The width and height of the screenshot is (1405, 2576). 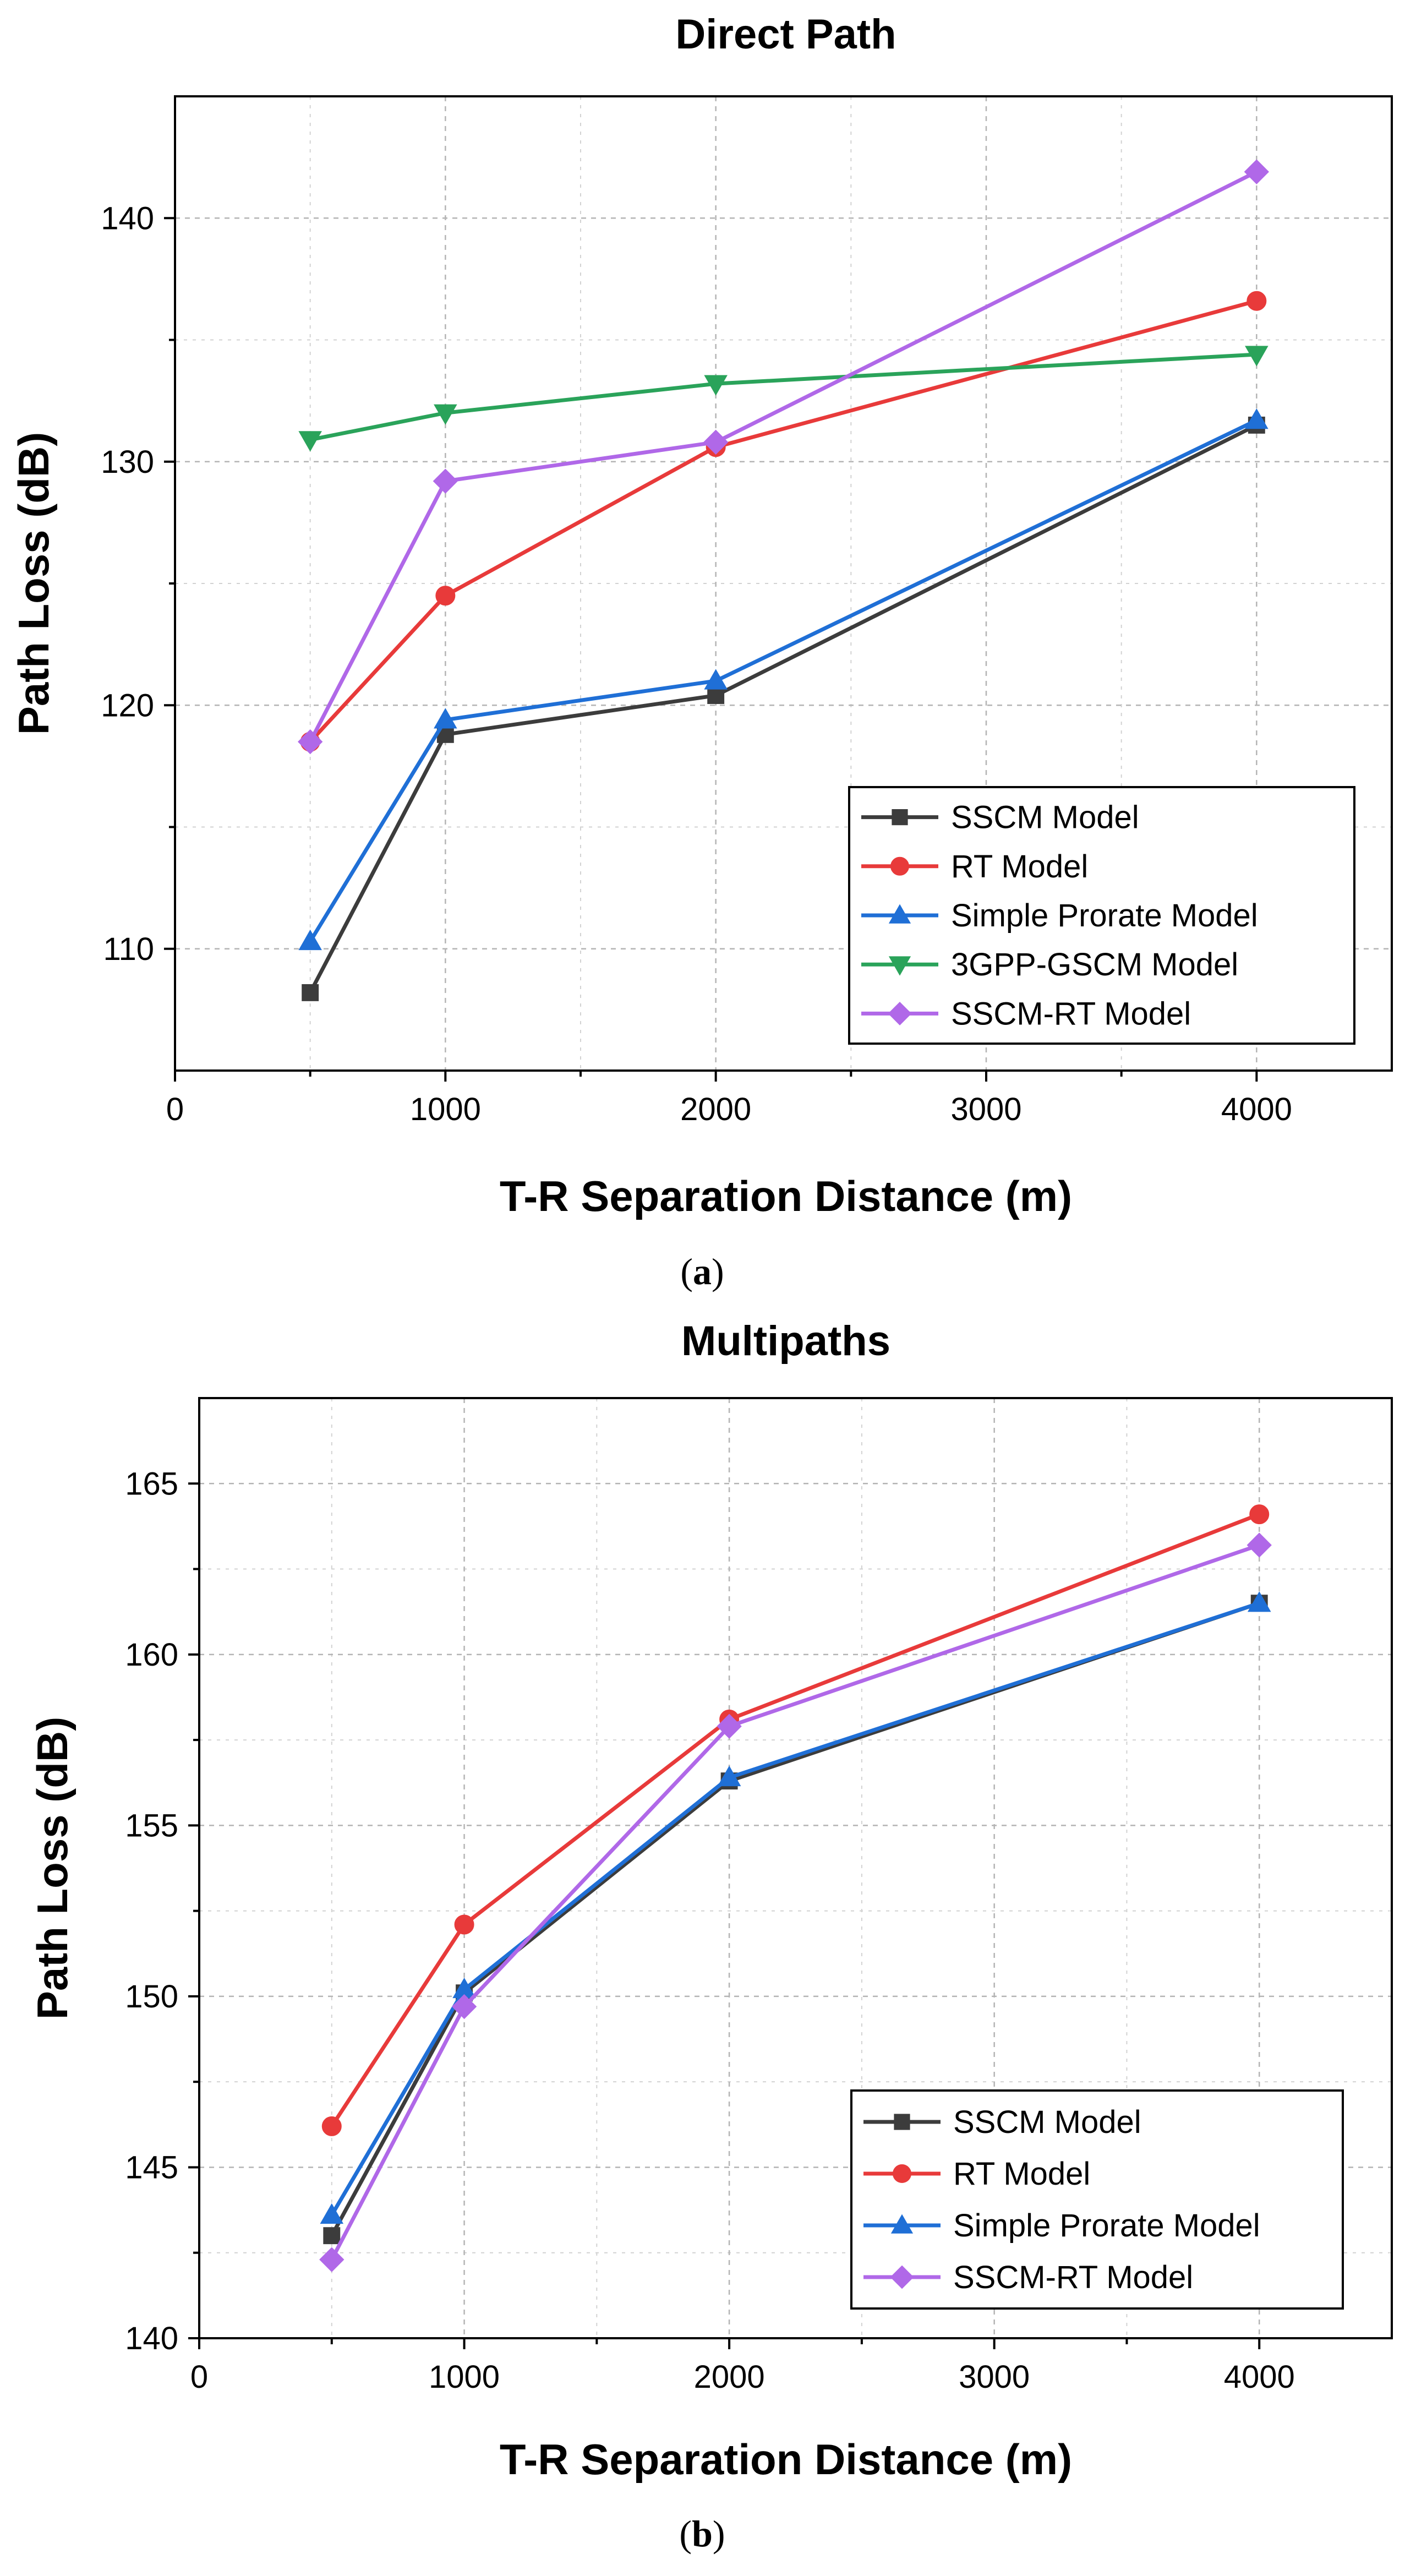 I want to click on legend-item-3gpp-gscm-model: 3GPP-GSCM Model, so click(x=1050, y=965).